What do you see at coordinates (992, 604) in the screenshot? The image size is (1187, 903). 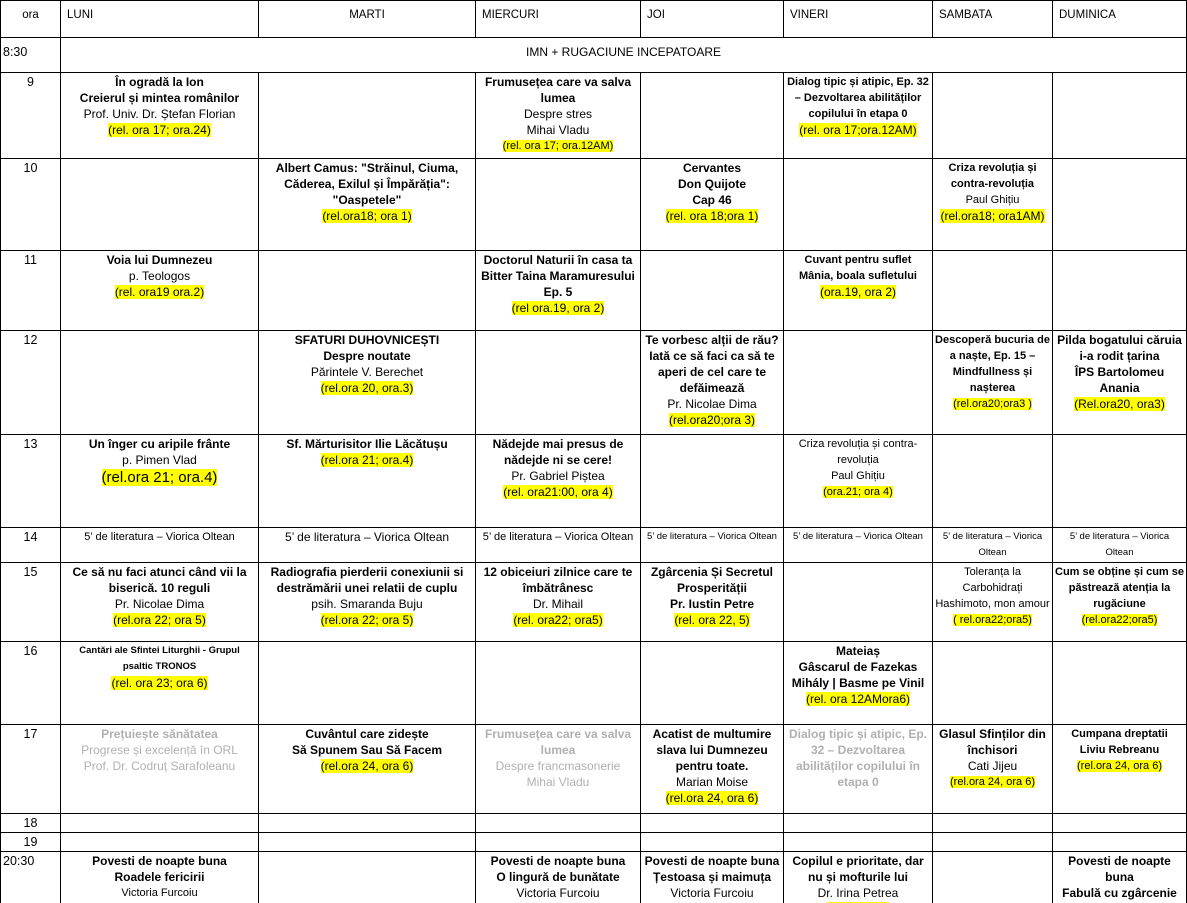 I see `program-line: Hashimoto, mon amour` at bounding box center [992, 604].